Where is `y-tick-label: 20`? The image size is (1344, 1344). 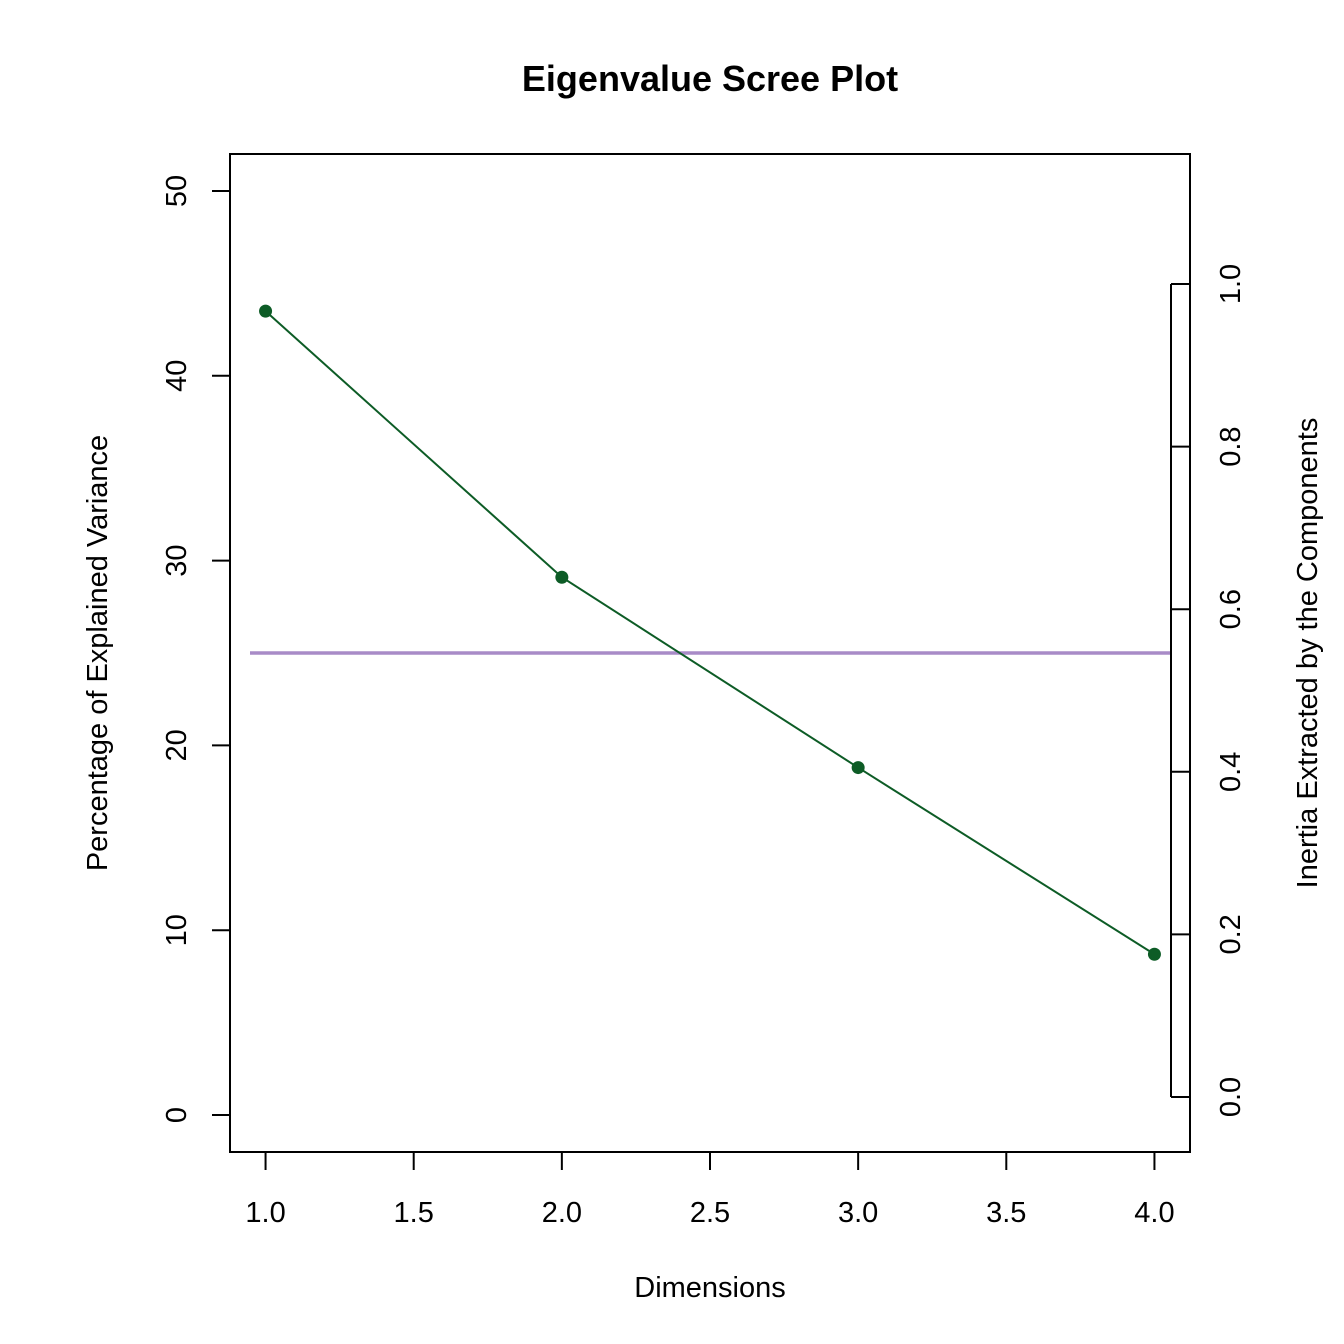 y-tick-label: 20 is located at coordinates (177, 745).